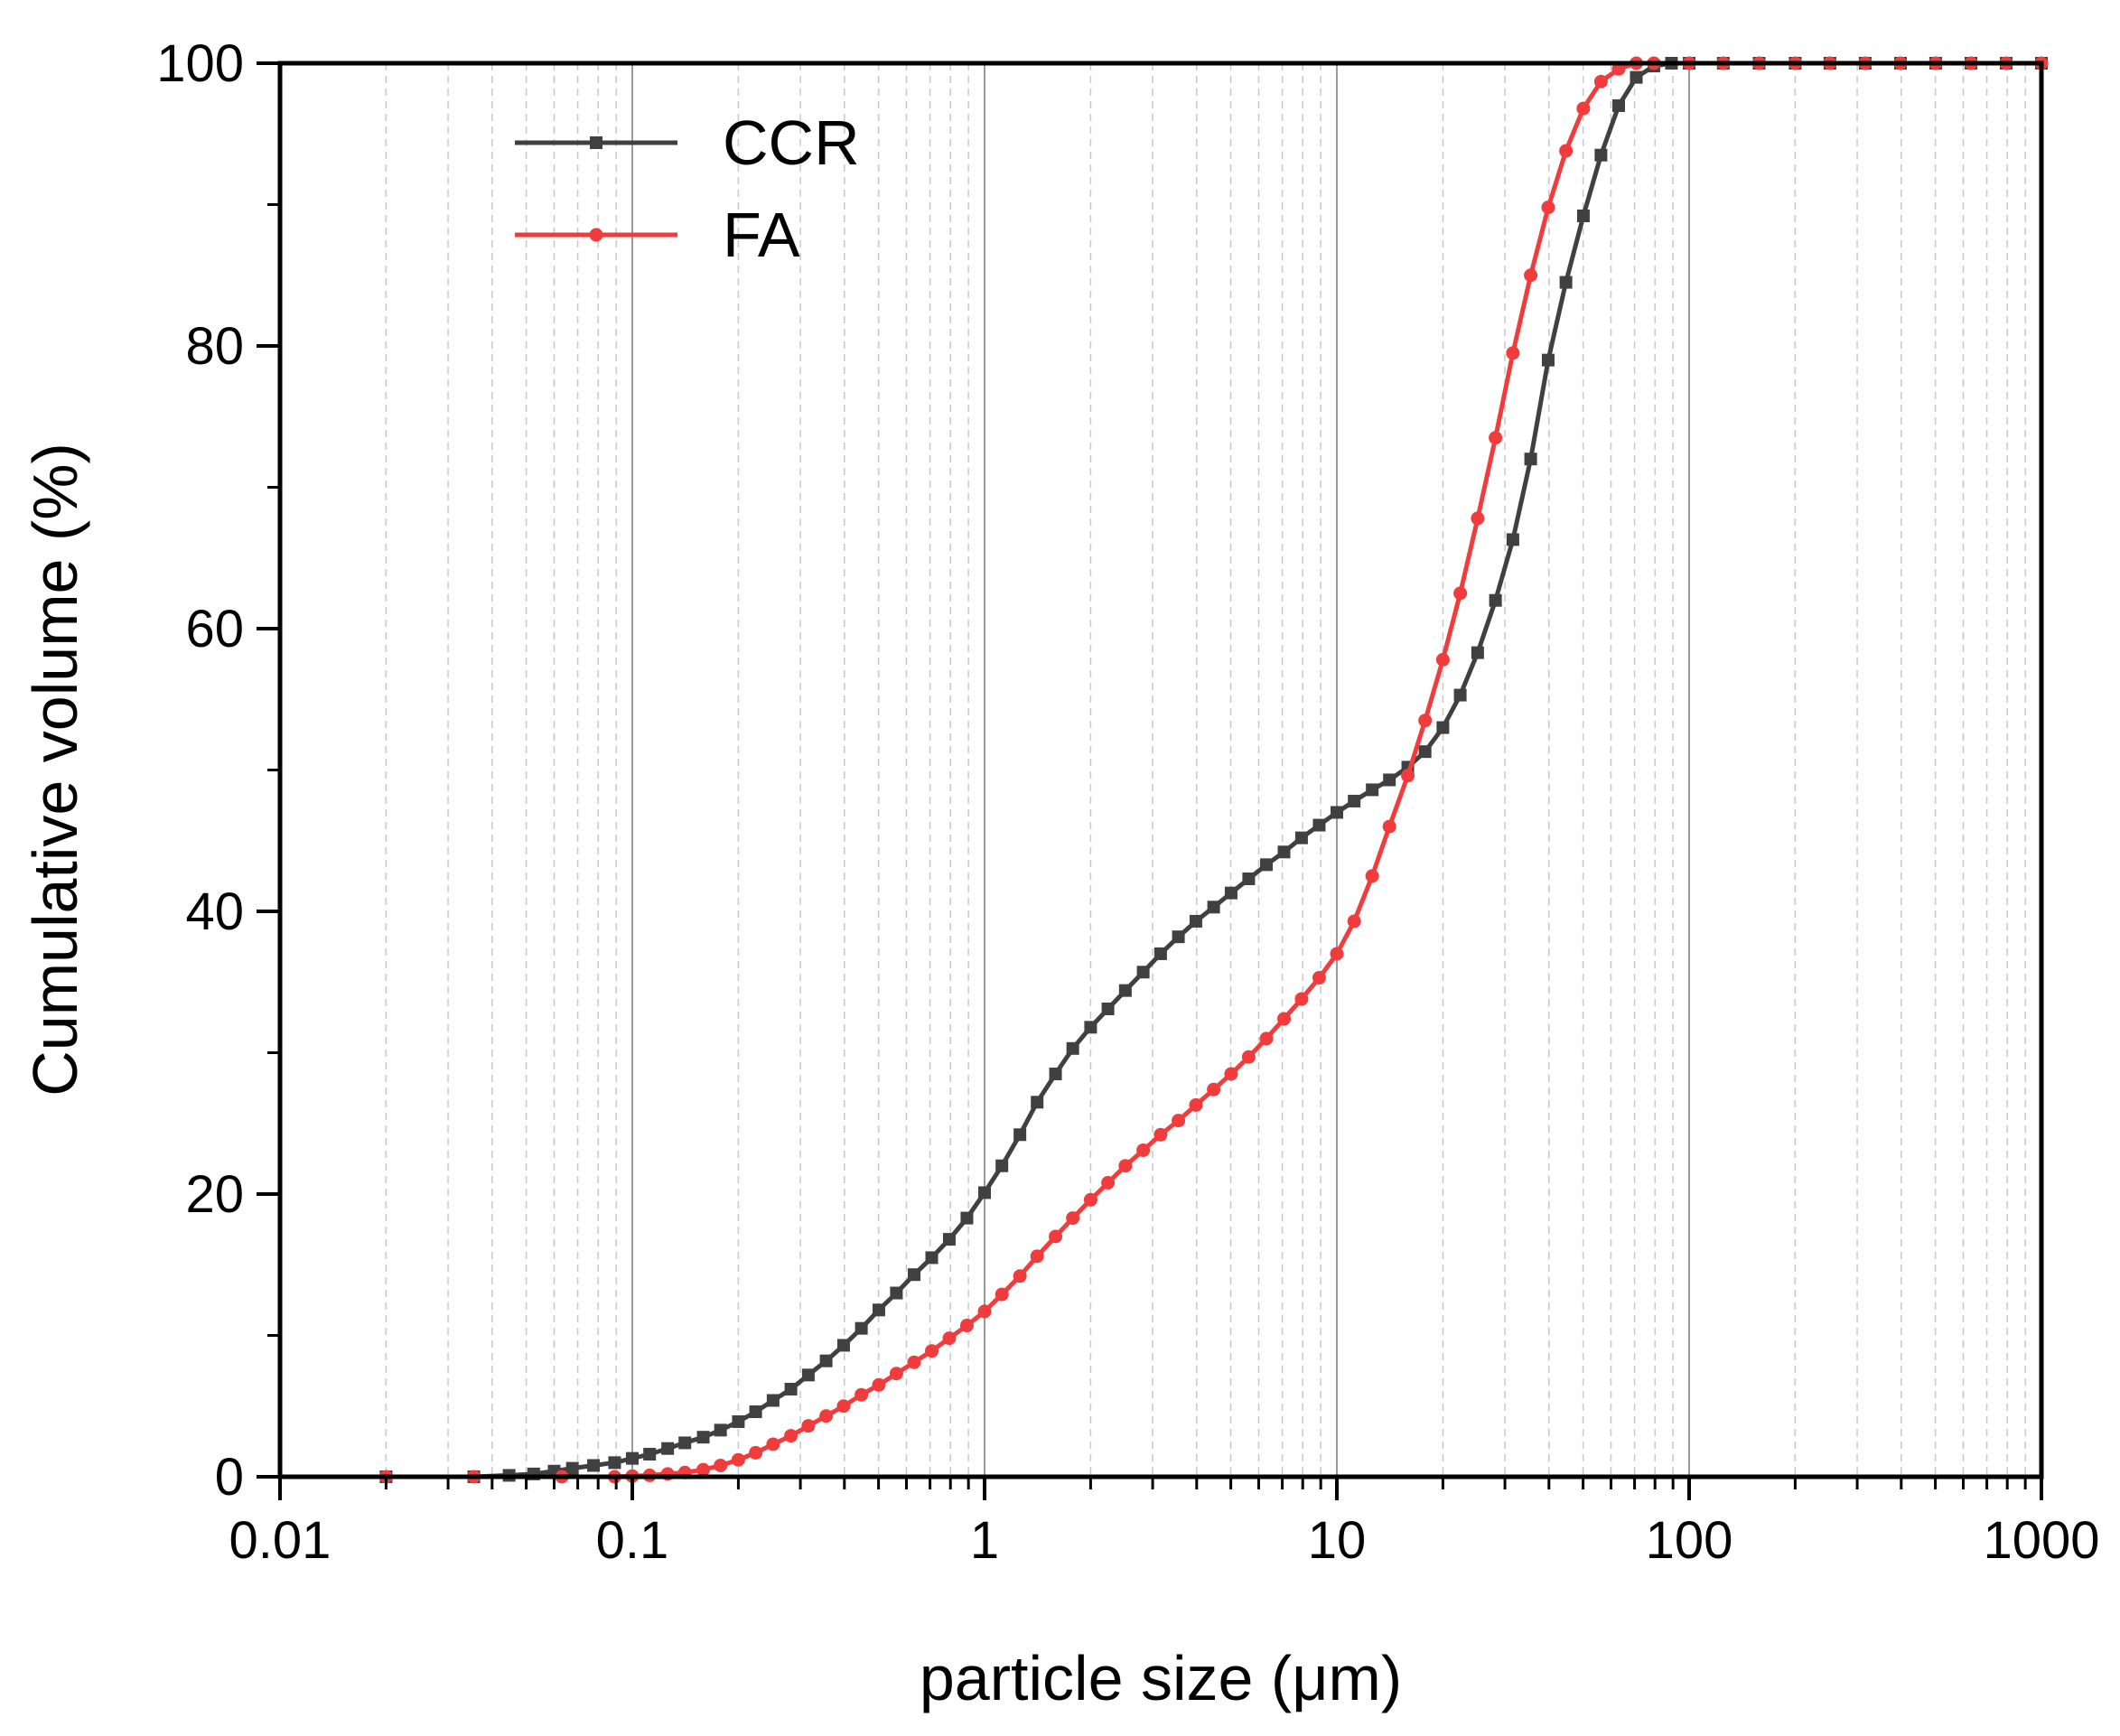  Describe the element at coordinates (215, 1194) in the screenshot. I see `y-tick-label: 20` at that location.